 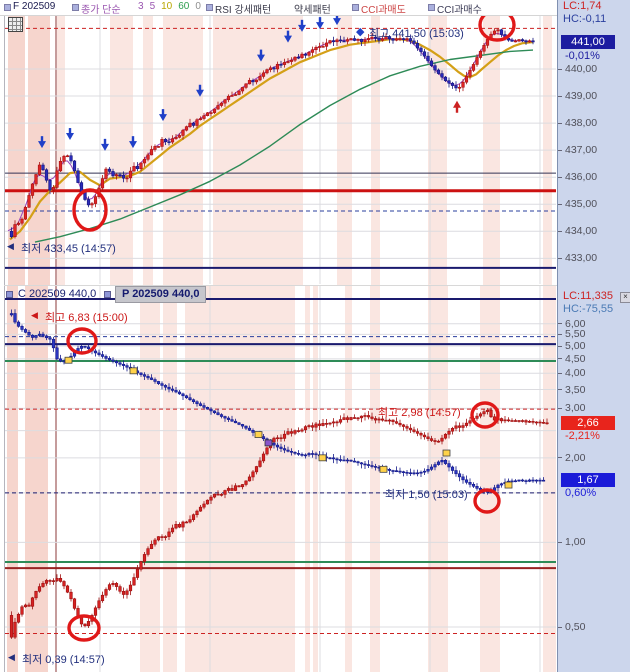 I want to click on futures-high-annotation: 최고 441,50 (15:03), so click(x=416, y=34).